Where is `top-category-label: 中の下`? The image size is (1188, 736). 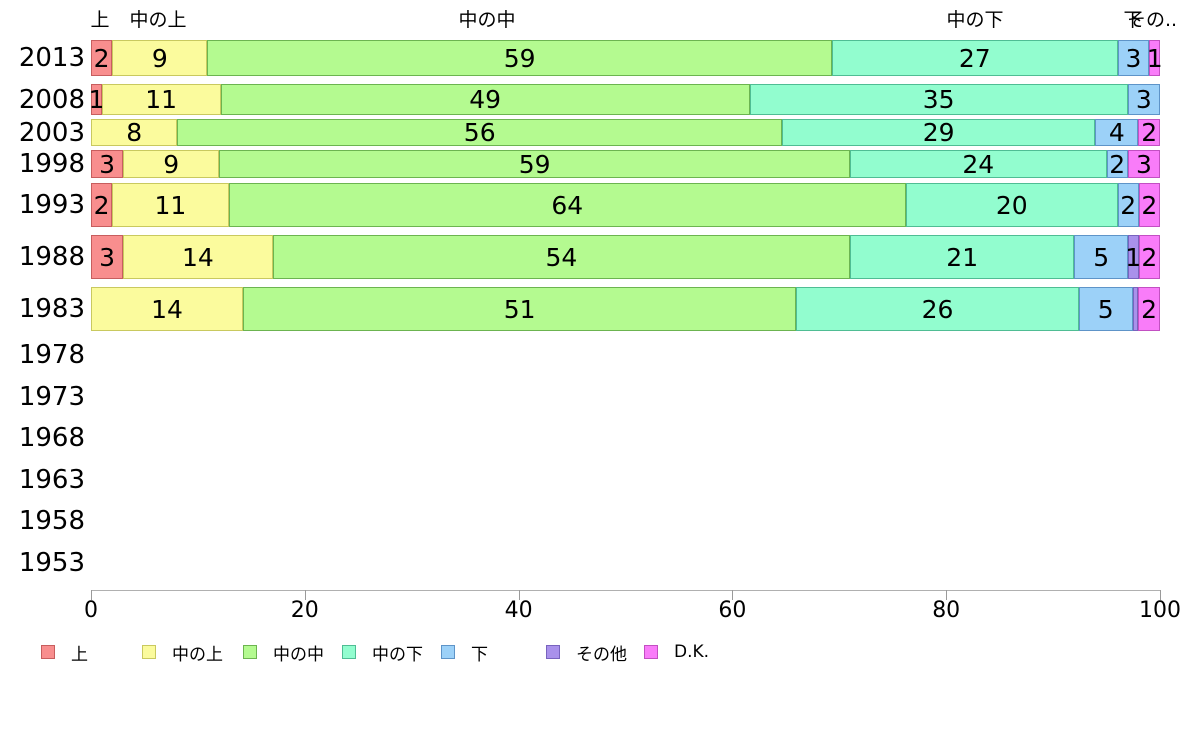
top-category-label: 中の下 is located at coordinates (975, 20).